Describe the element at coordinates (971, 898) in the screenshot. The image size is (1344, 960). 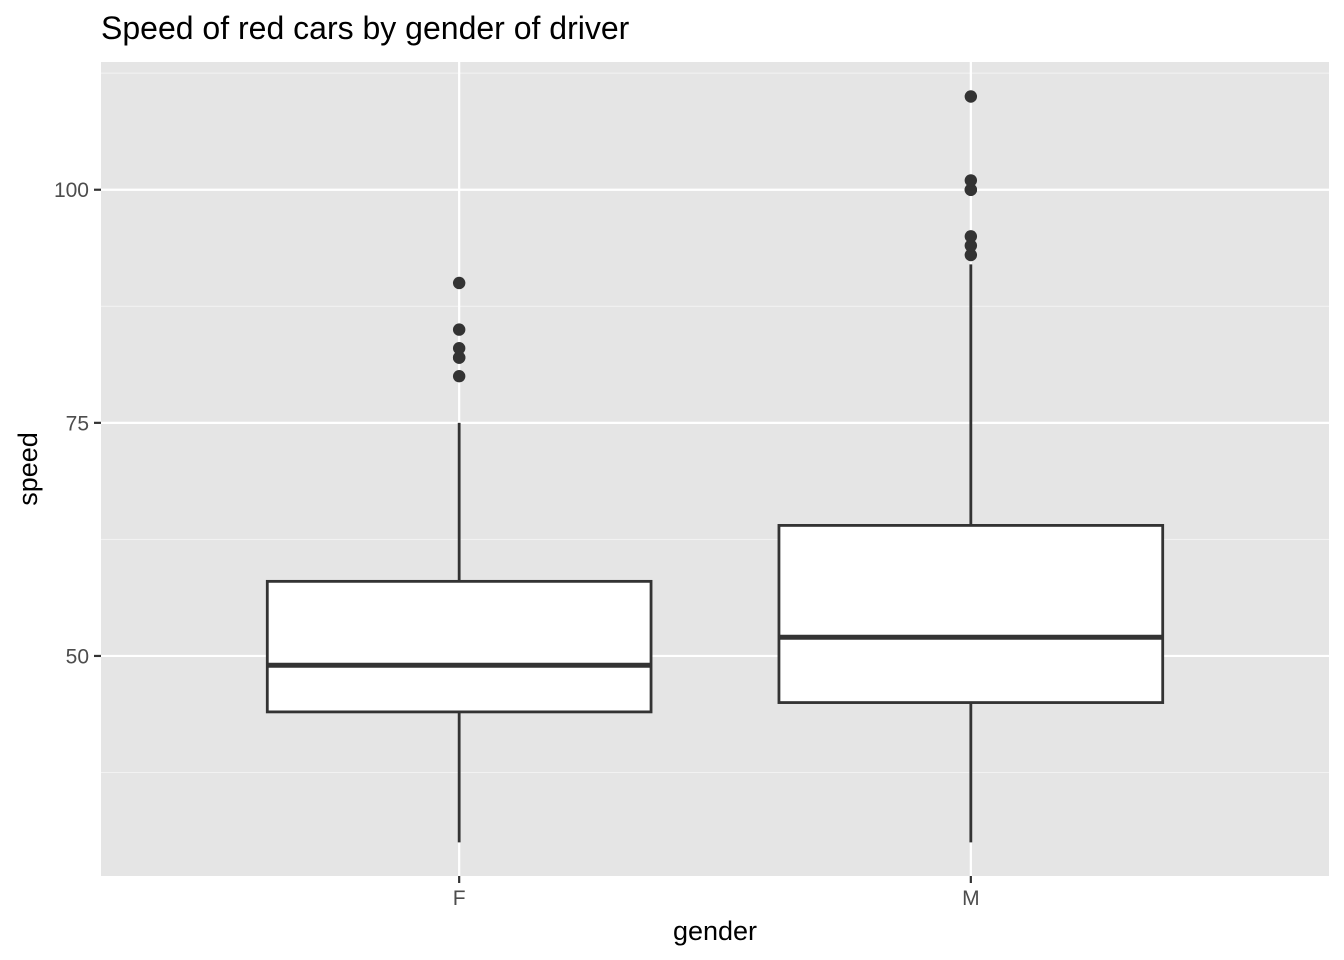
I see `x-tick-label: M` at that location.